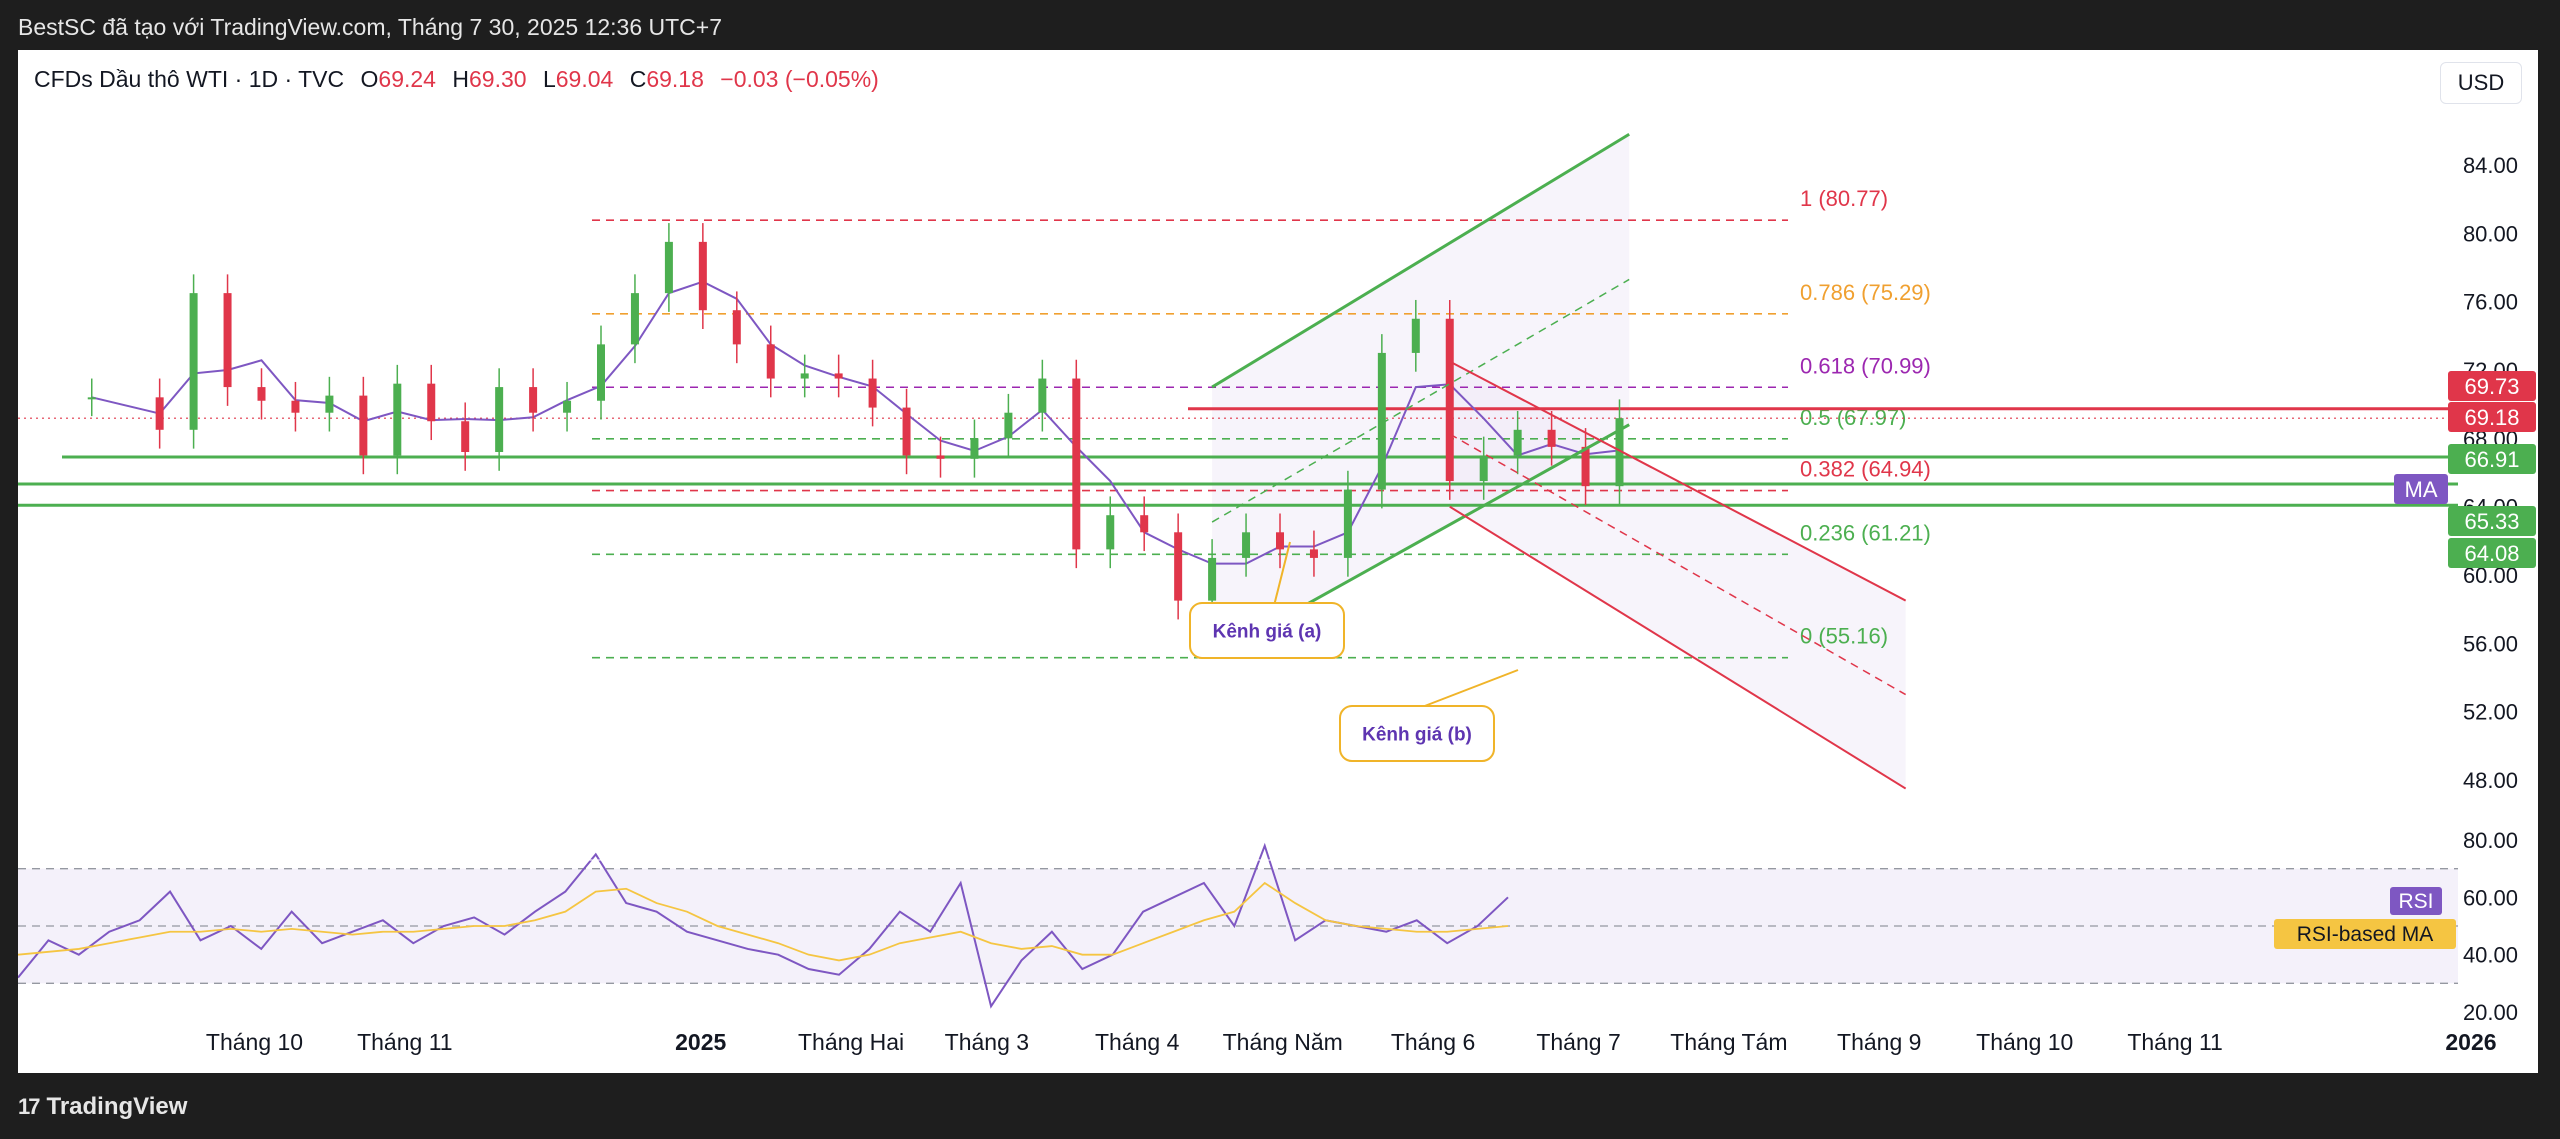 The height and width of the screenshot is (1139, 2560). What do you see at coordinates (1578, 1042) in the screenshot?
I see `time-axis-label: Tháng 7` at bounding box center [1578, 1042].